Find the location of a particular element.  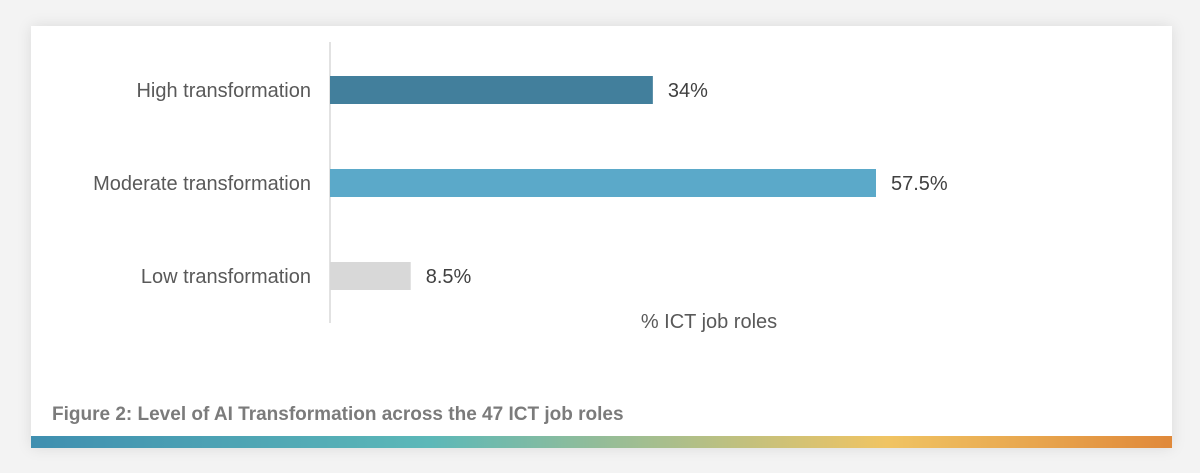

category-label-1: Moderate transformation is located at coordinates (202, 184).